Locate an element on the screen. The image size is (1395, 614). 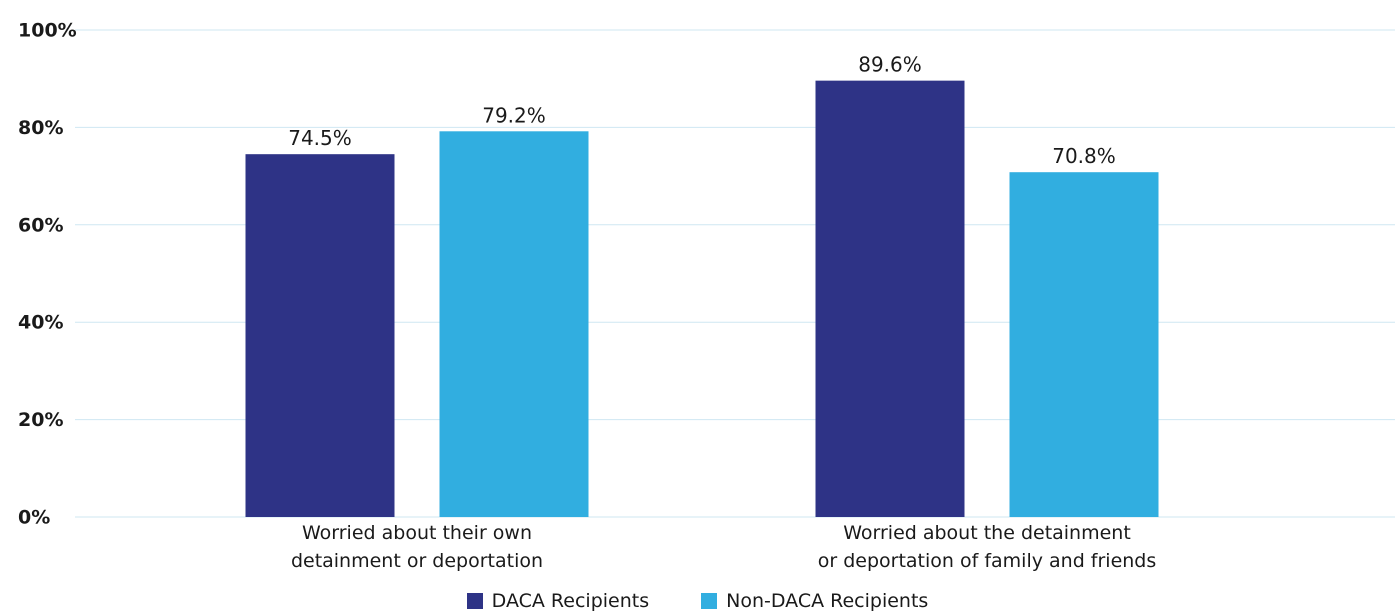
legend-item-daca: DACA Recipients is located at coordinates (558, 601).